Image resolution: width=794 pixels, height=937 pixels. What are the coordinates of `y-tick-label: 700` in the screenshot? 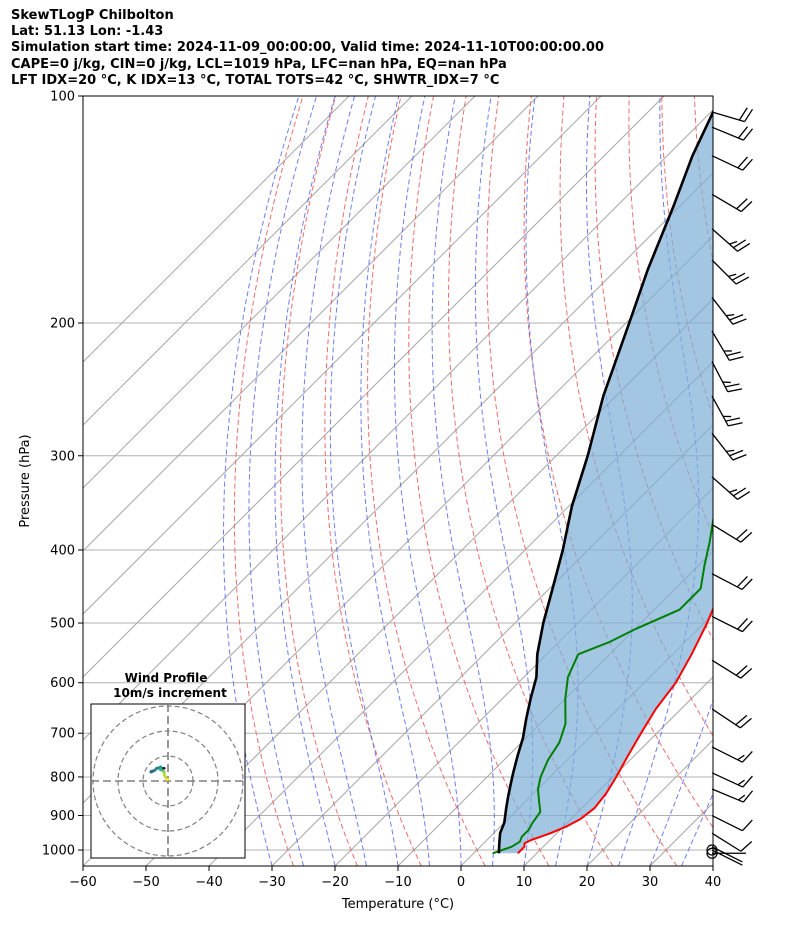 It's located at (62, 734).